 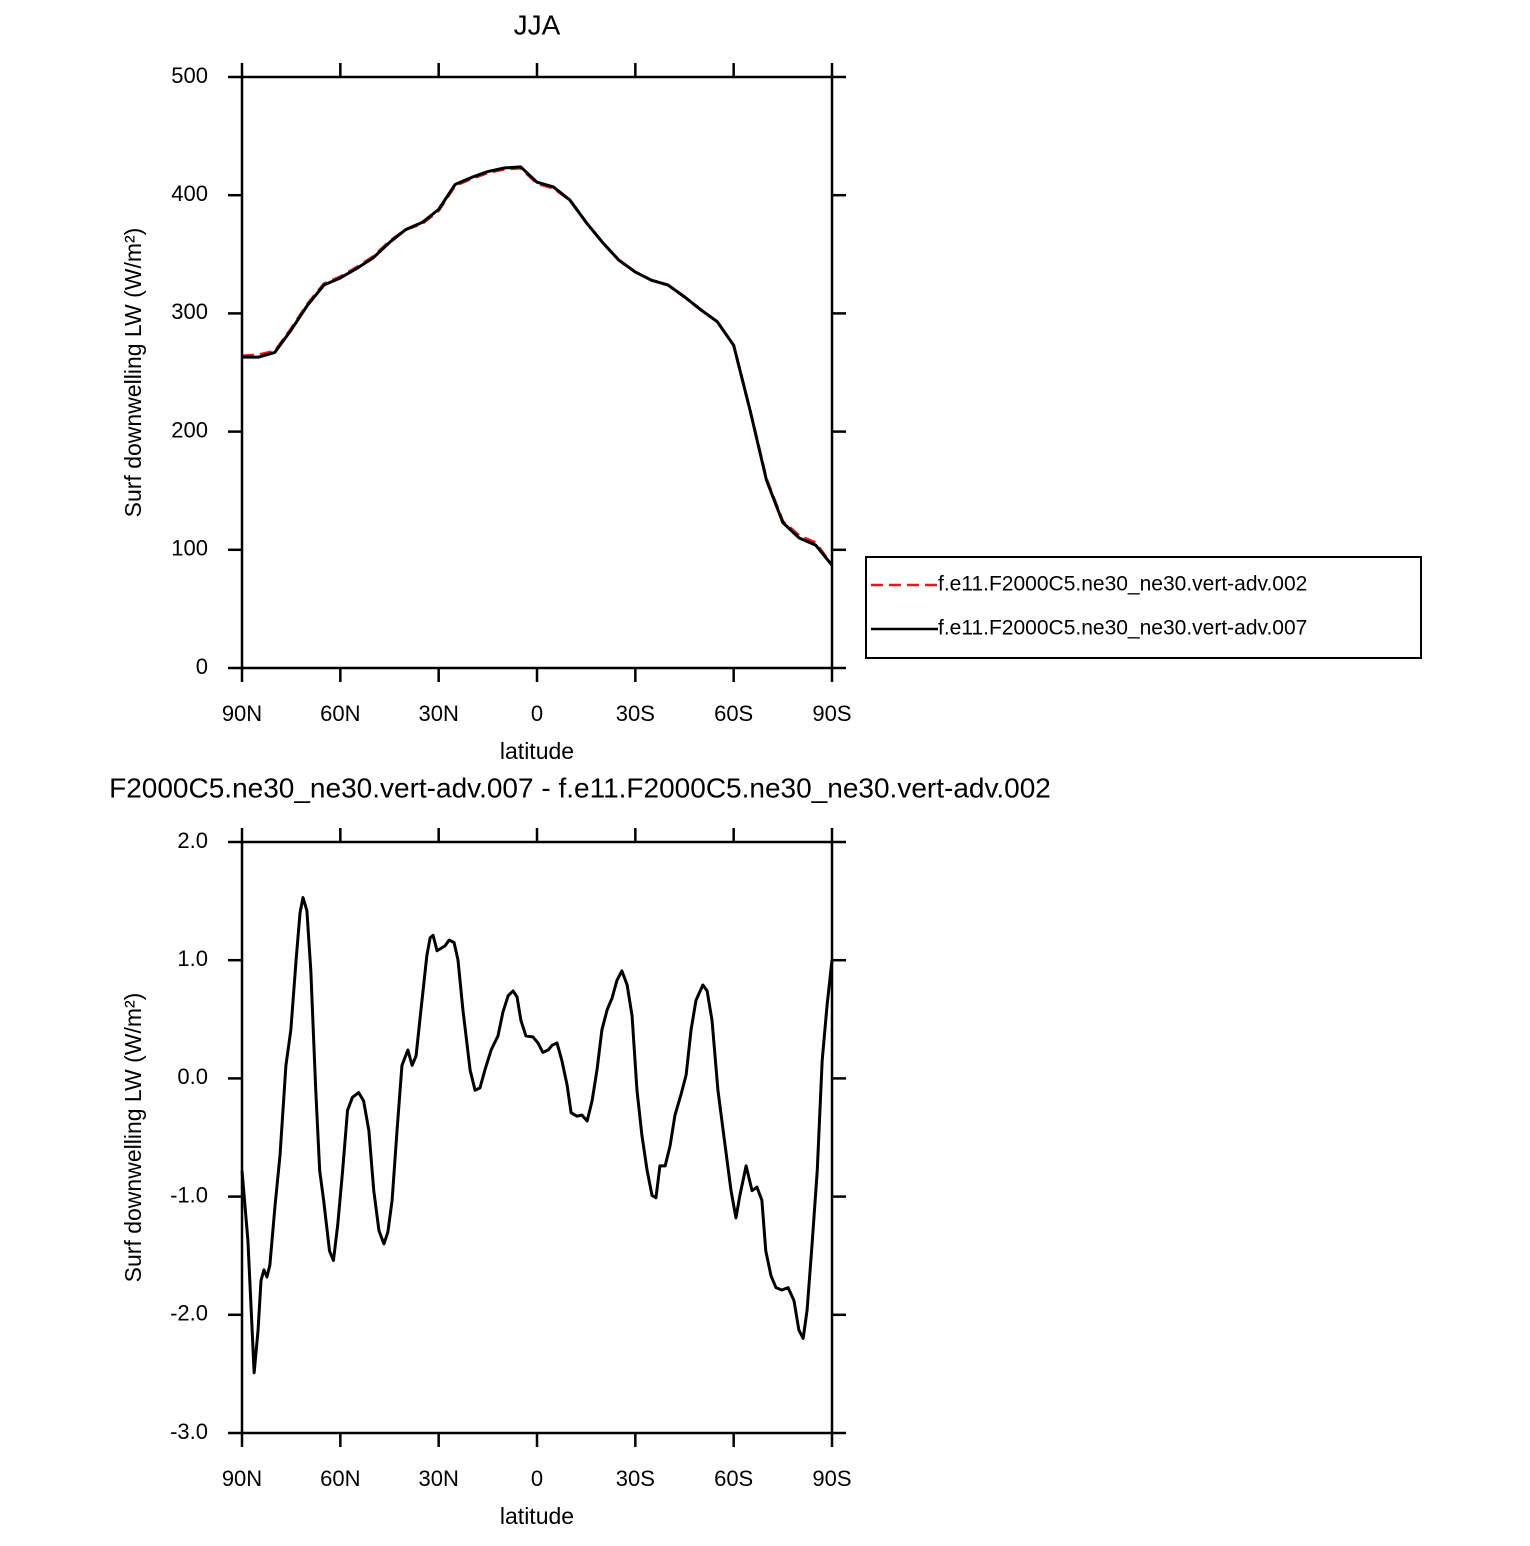 What do you see at coordinates (1122, 628) in the screenshot?
I see `legend-label: f.e11.F2000C5.ne30_ne30.vert-adv.007` at bounding box center [1122, 628].